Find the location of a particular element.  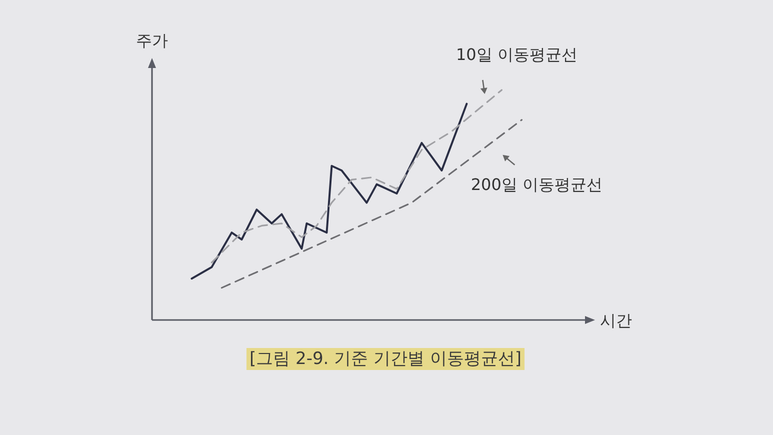

legend-label: 200일 이동평균선 is located at coordinates (536, 184).